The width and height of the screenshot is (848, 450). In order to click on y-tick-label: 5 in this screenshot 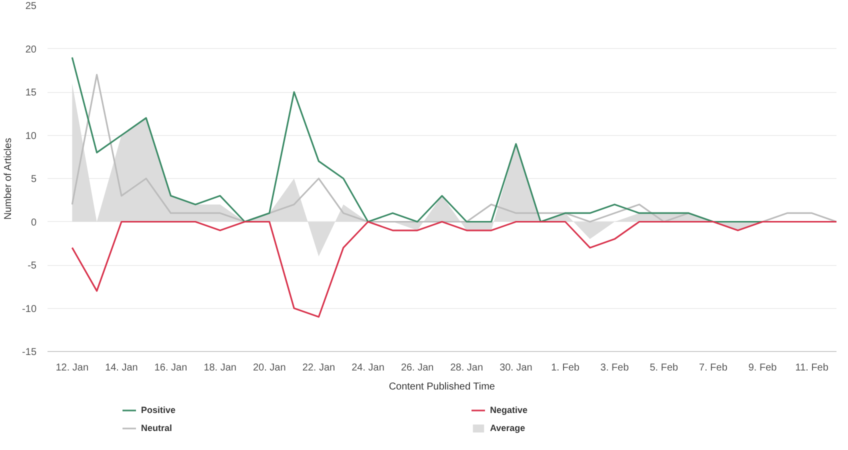, I will do `click(33, 179)`.